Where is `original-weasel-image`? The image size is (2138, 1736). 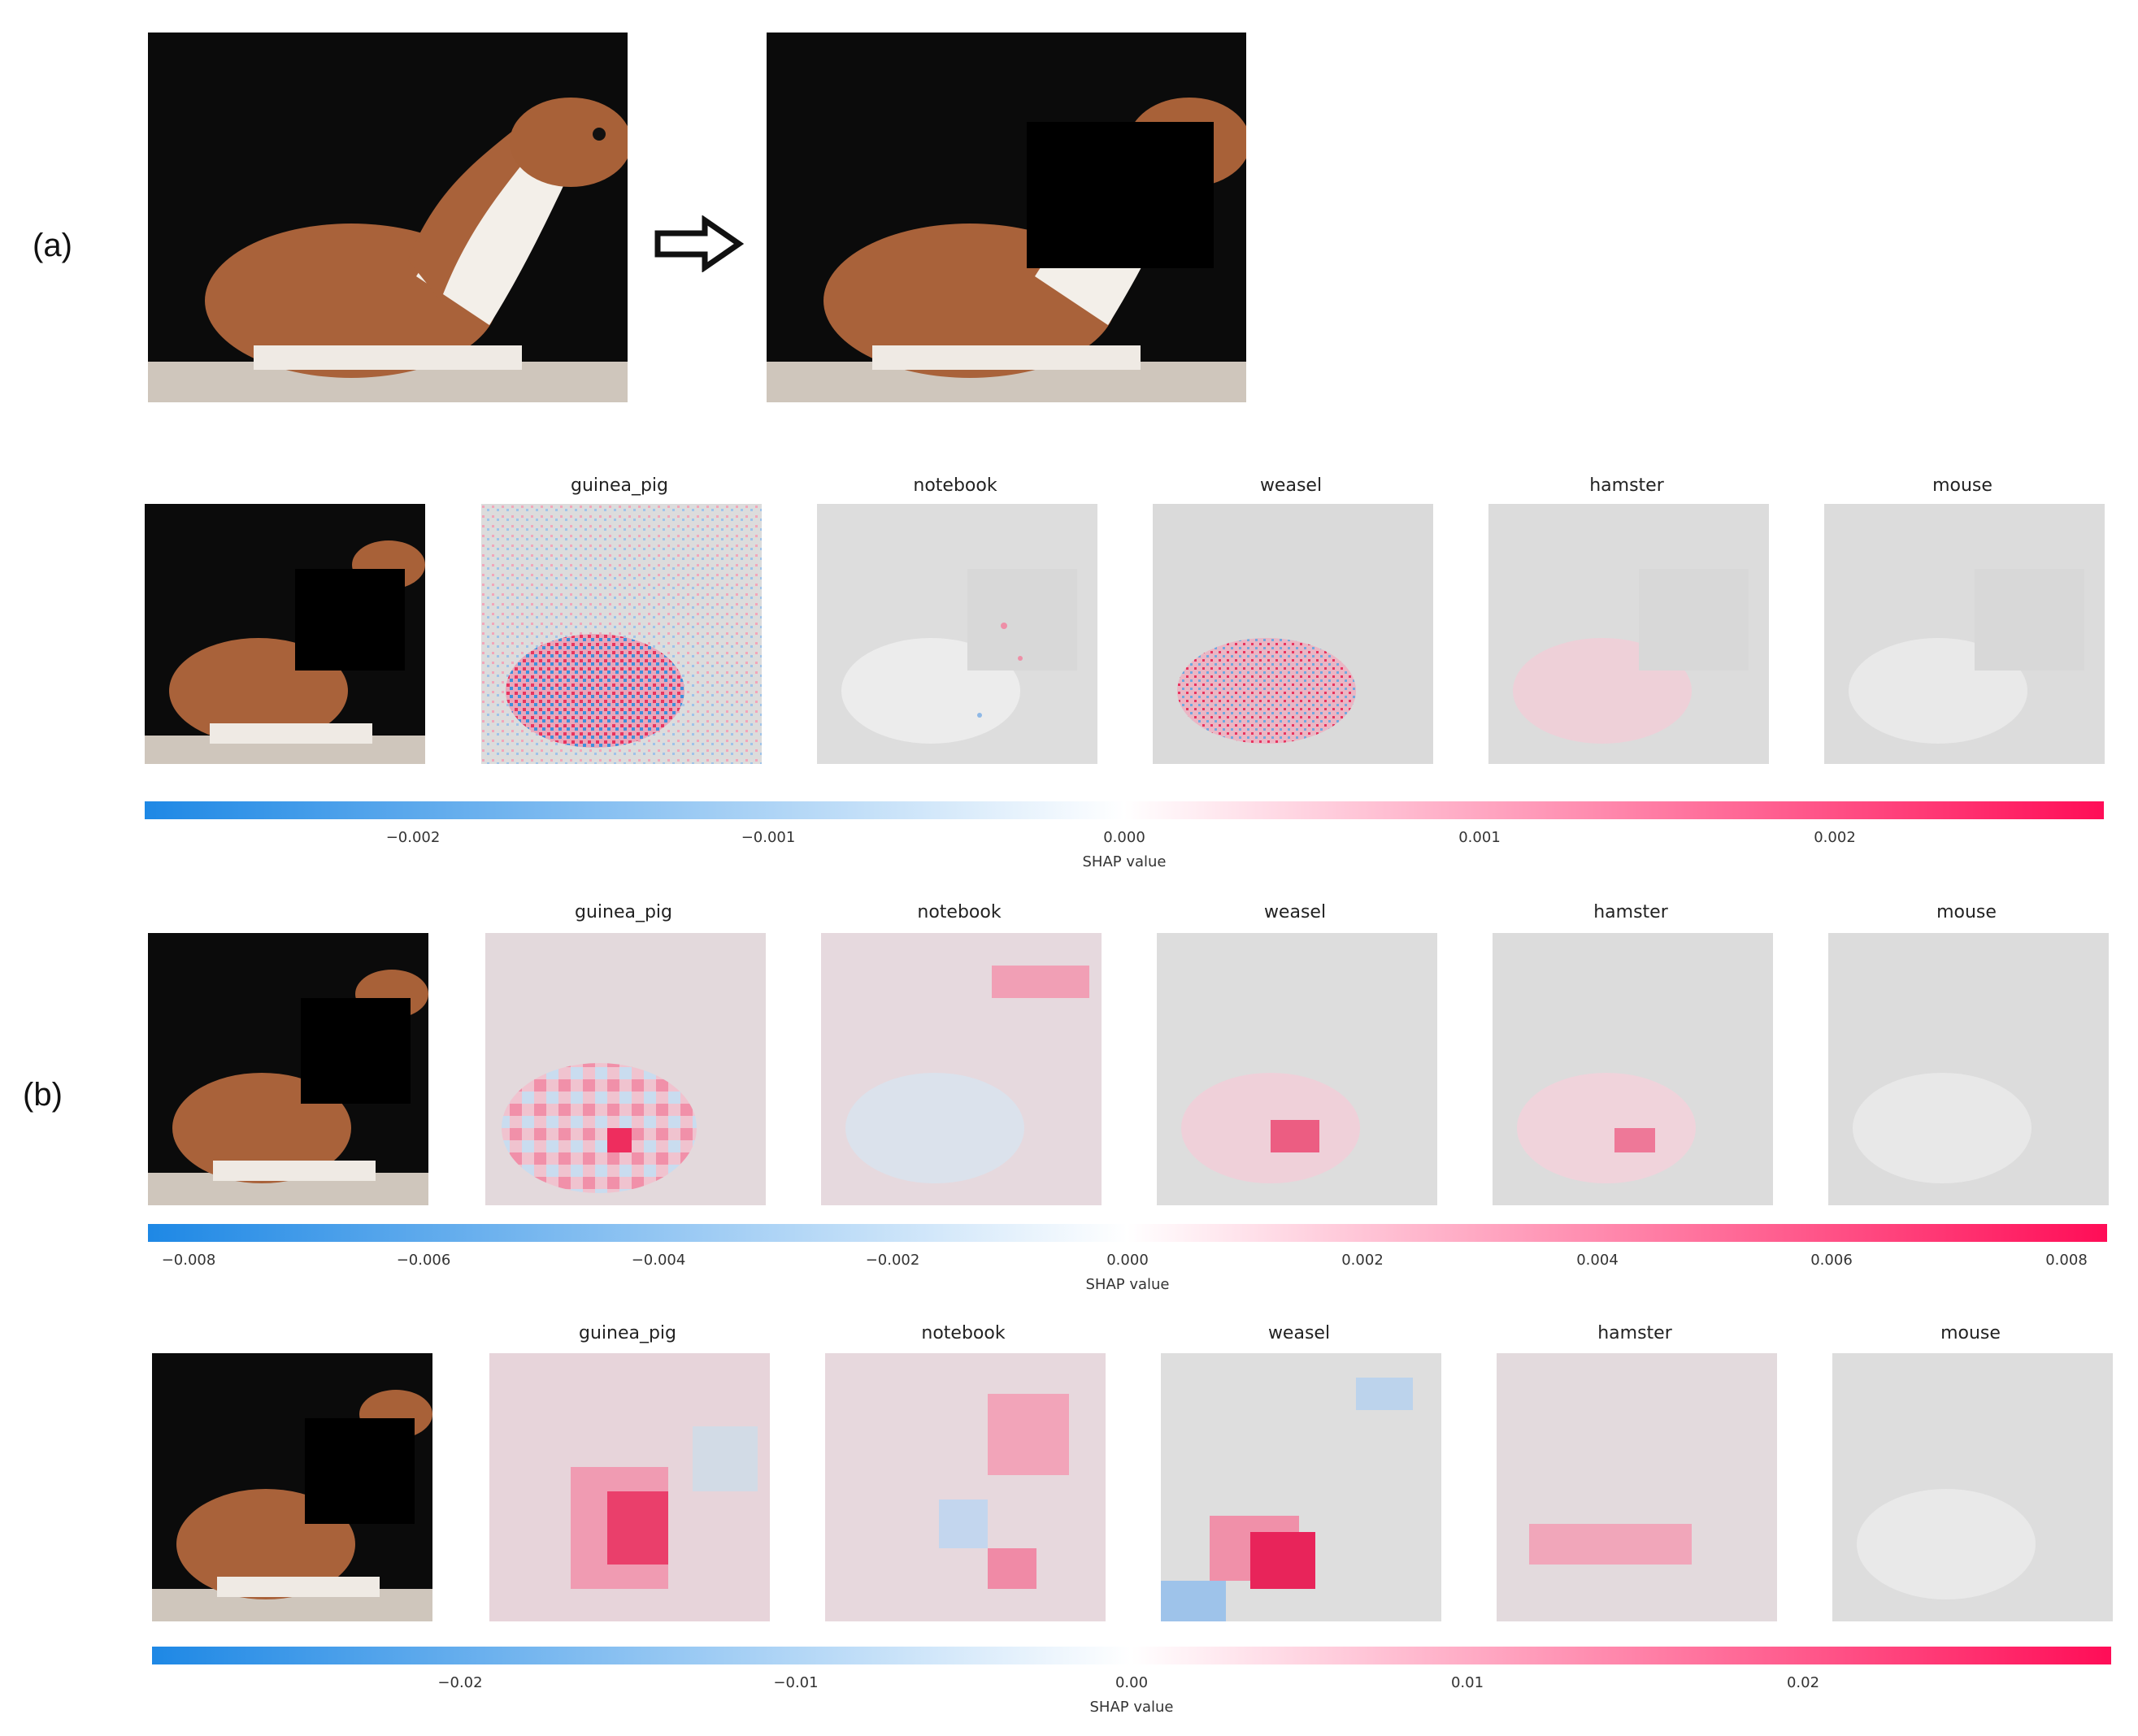
original-weasel-image is located at coordinates (388, 217).